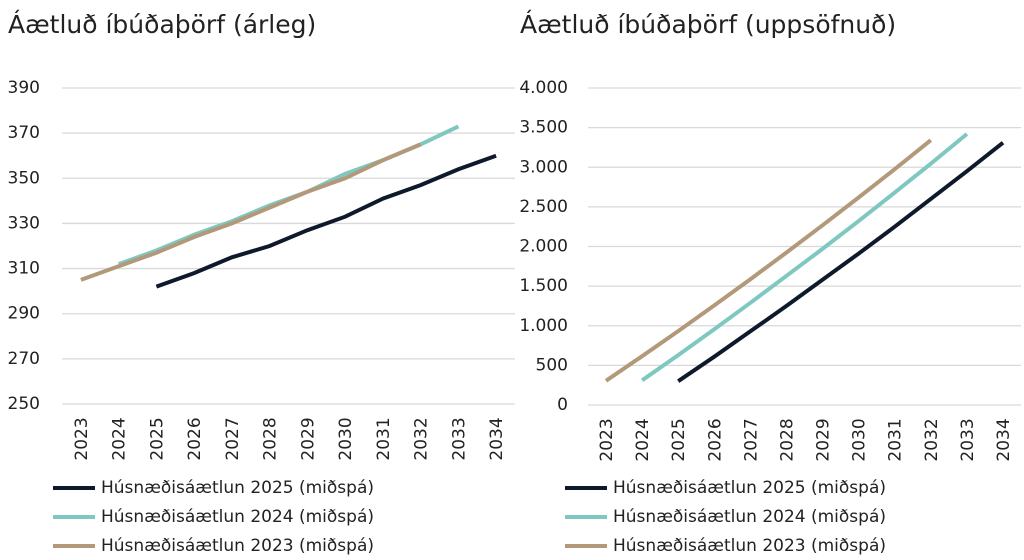 This screenshot has width=1024, height=560. Describe the element at coordinates (543, 207) in the screenshot. I see `y-tick-label: 2.500` at that location.